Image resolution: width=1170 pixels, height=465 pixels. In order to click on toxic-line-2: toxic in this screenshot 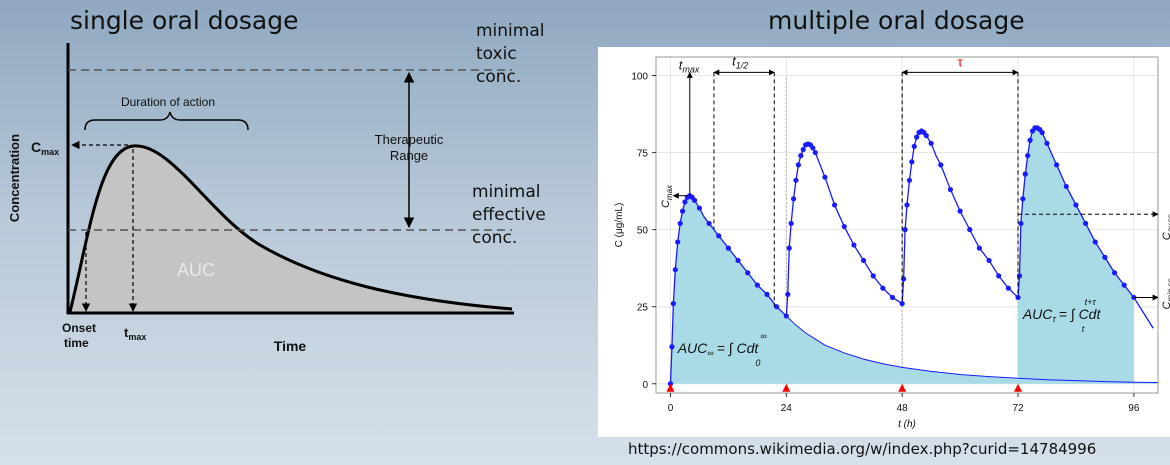, I will do `click(496, 54)`.